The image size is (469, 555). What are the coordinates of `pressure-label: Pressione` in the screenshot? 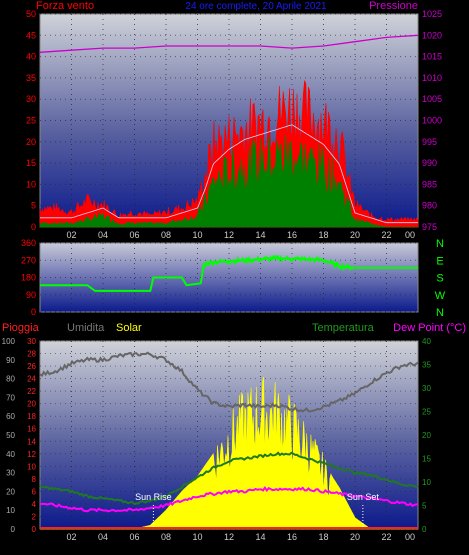 It's located at (393, 6).